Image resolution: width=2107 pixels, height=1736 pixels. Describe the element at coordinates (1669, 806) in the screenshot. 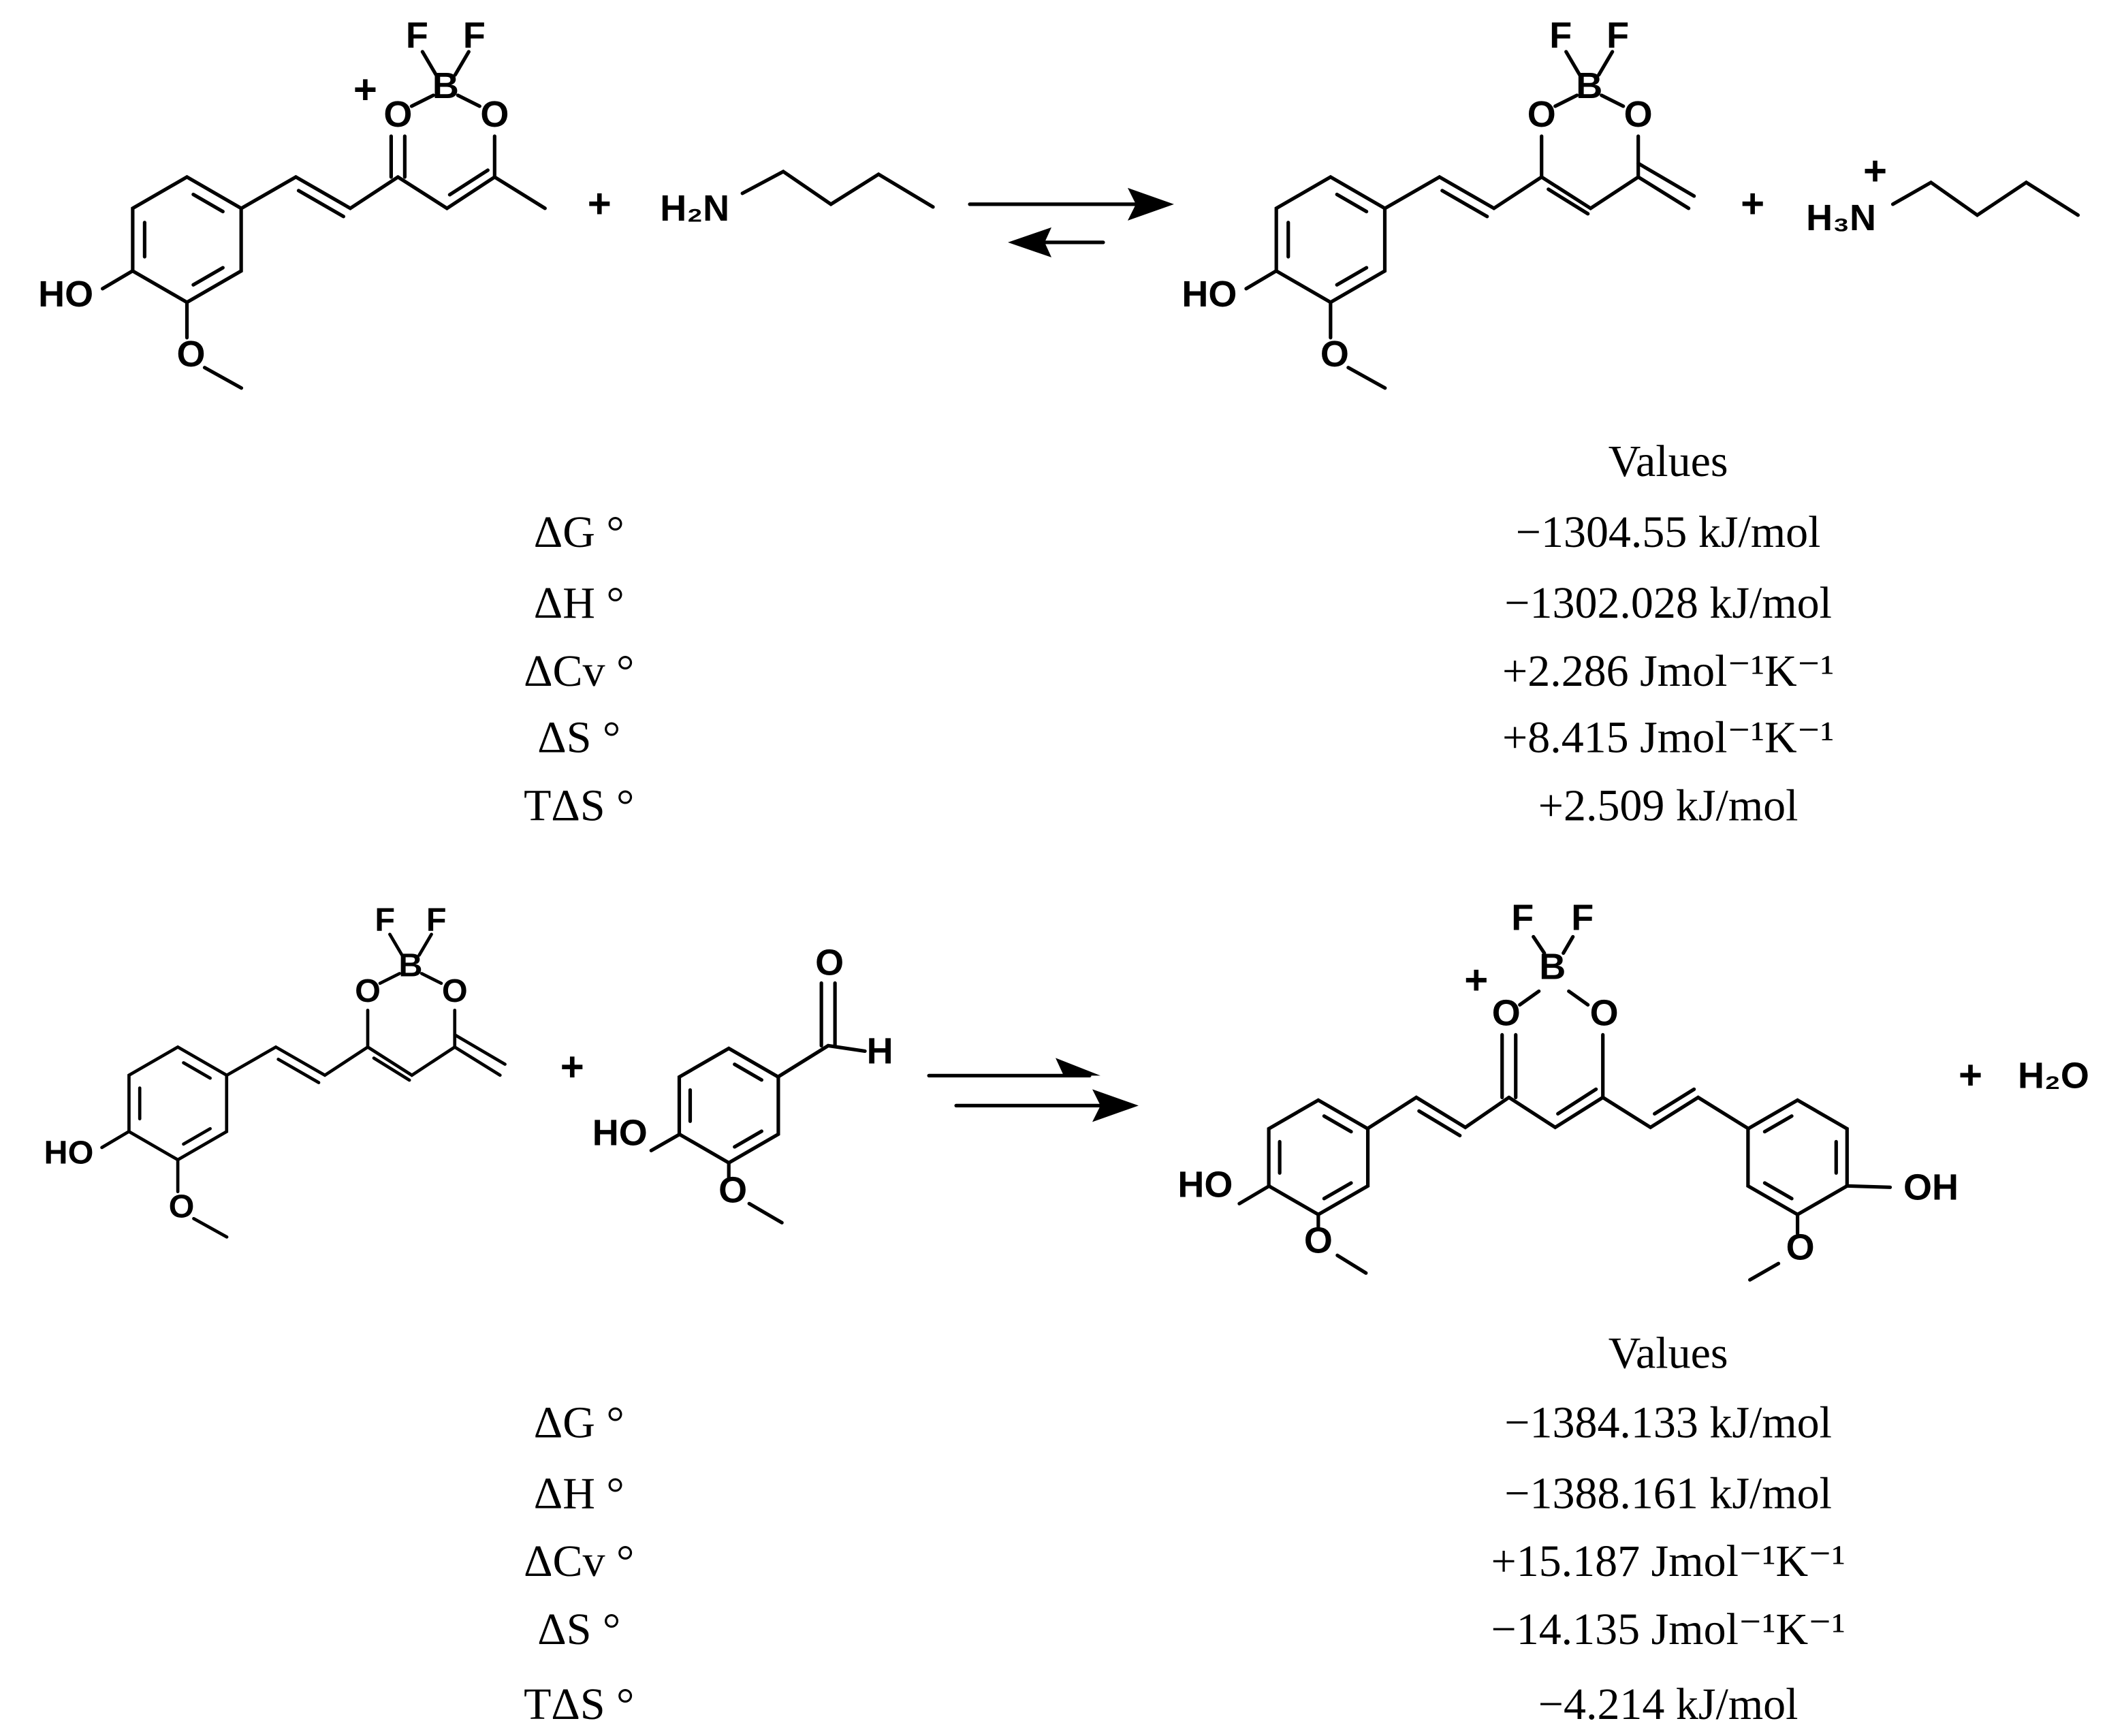

I see `row-value: +2.509 kJ/mol` at that location.